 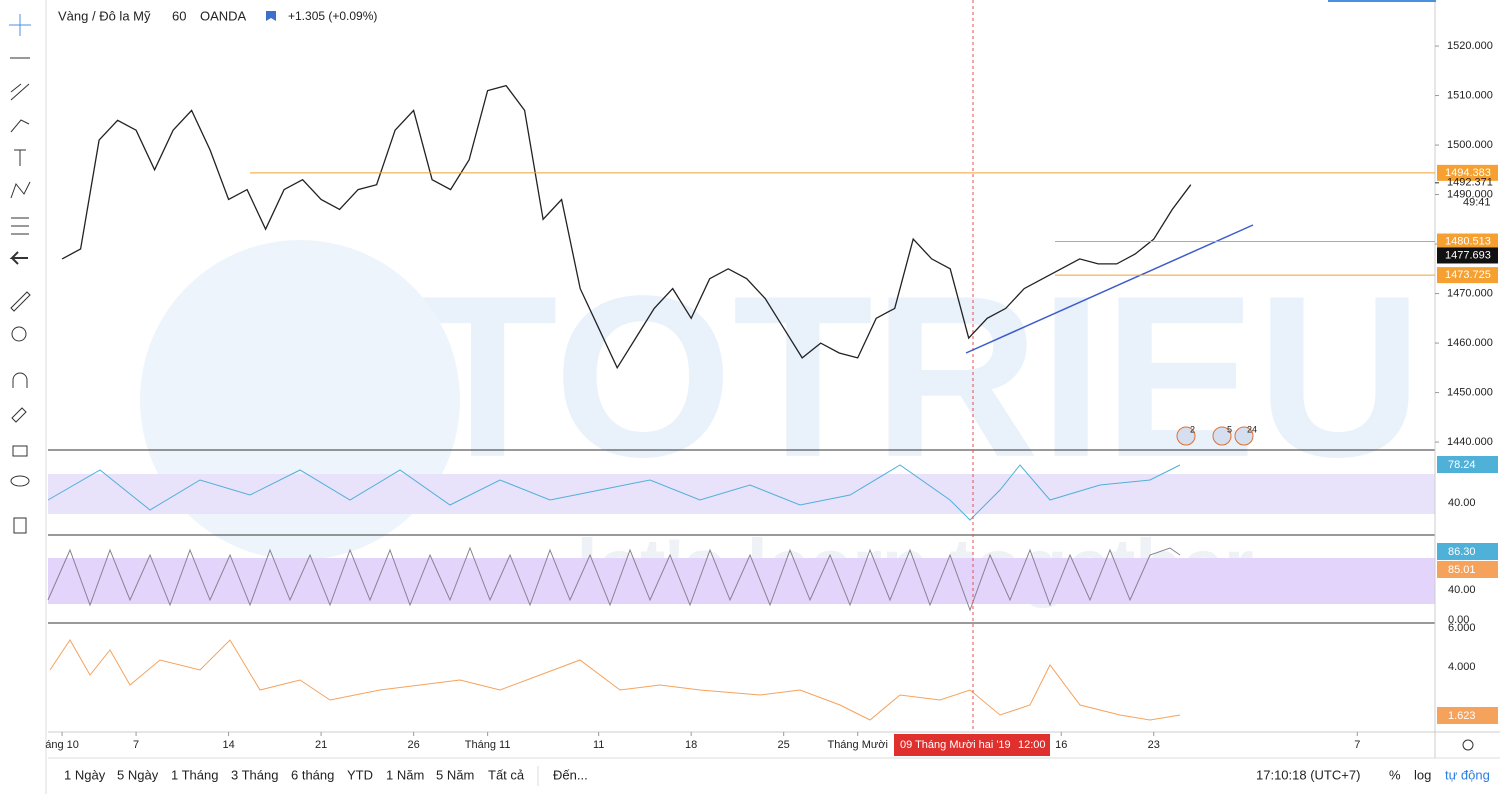 What do you see at coordinates (955, 745) in the screenshot?
I see `crosshair-date: 09 Tháng Mười hai '19` at bounding box center [955, 745].